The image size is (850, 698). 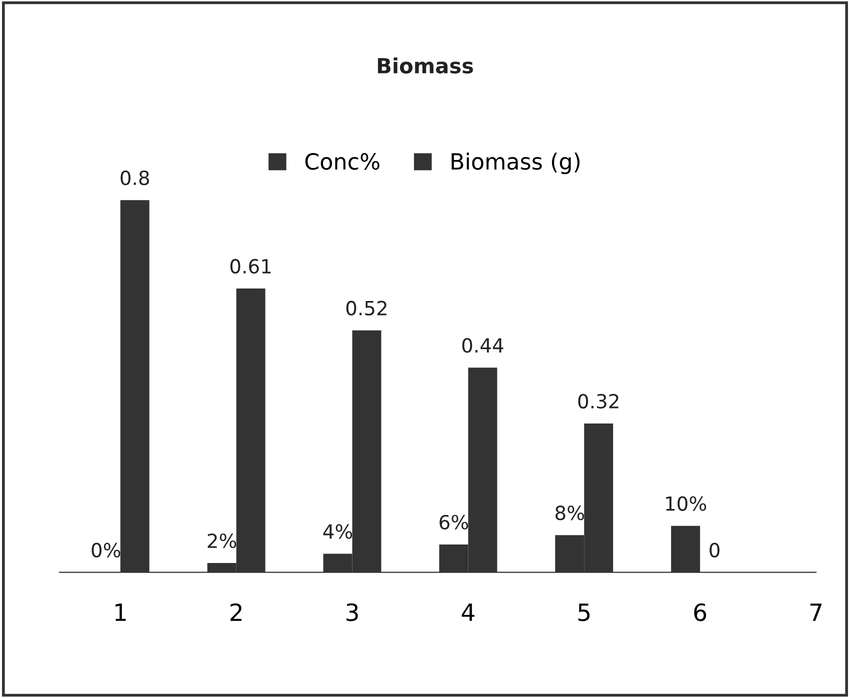 I want to click on data-label: 0.61, so click(x=250, y=266).